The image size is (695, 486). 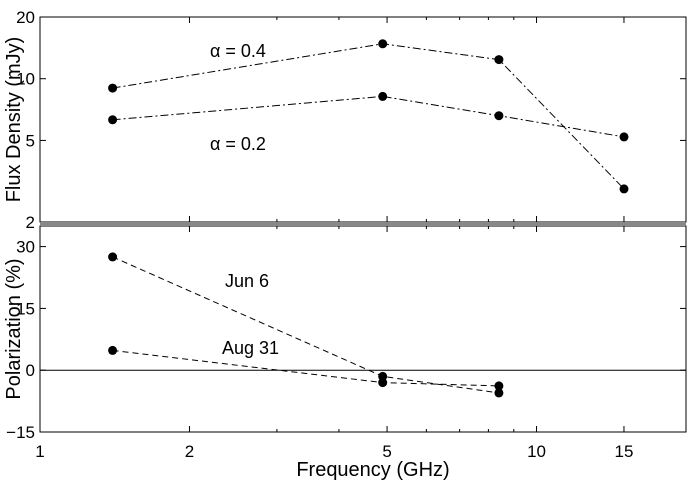 What do you see at coordinates (250, 348) in the screenshot?
I see `annotation-aug-31: Aug 31` at bounding box center [250, 348].